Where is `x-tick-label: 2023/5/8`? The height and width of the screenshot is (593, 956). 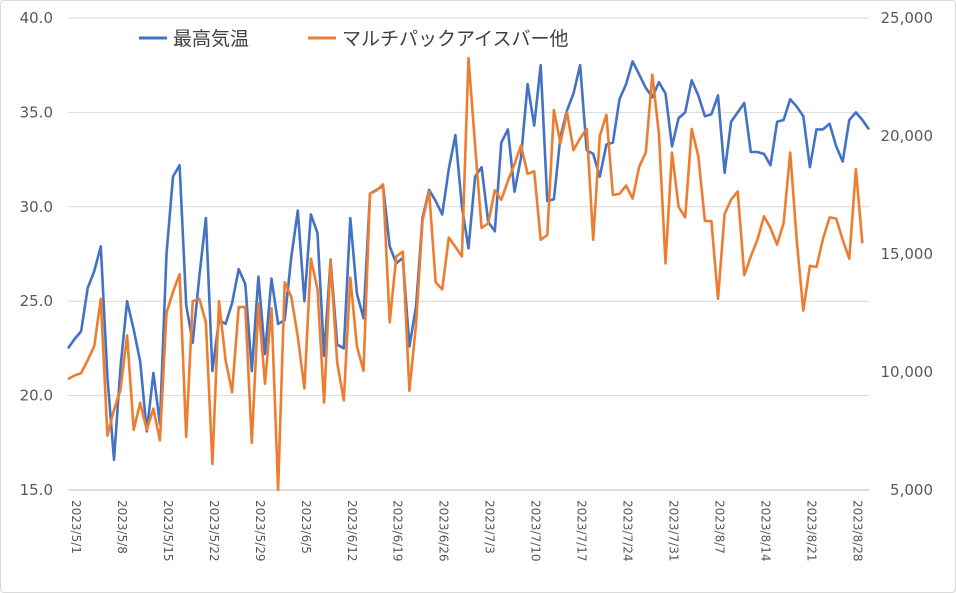 x-tick-label: 2023/5/8 is located at coordinates (122, 527).